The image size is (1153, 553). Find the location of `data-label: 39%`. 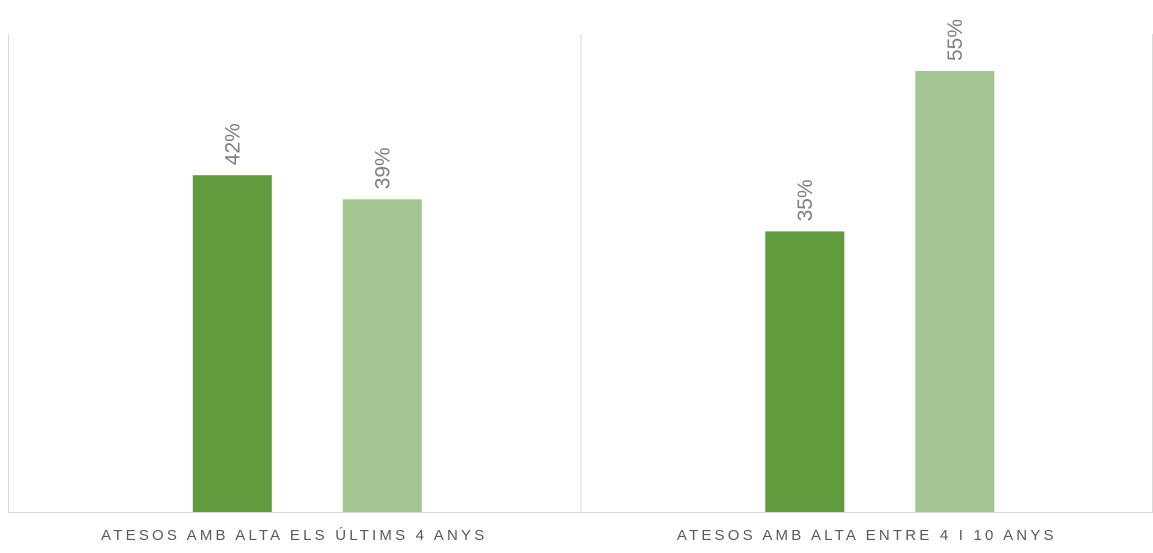

data-label: 39% is located at coordinates (382, 168).